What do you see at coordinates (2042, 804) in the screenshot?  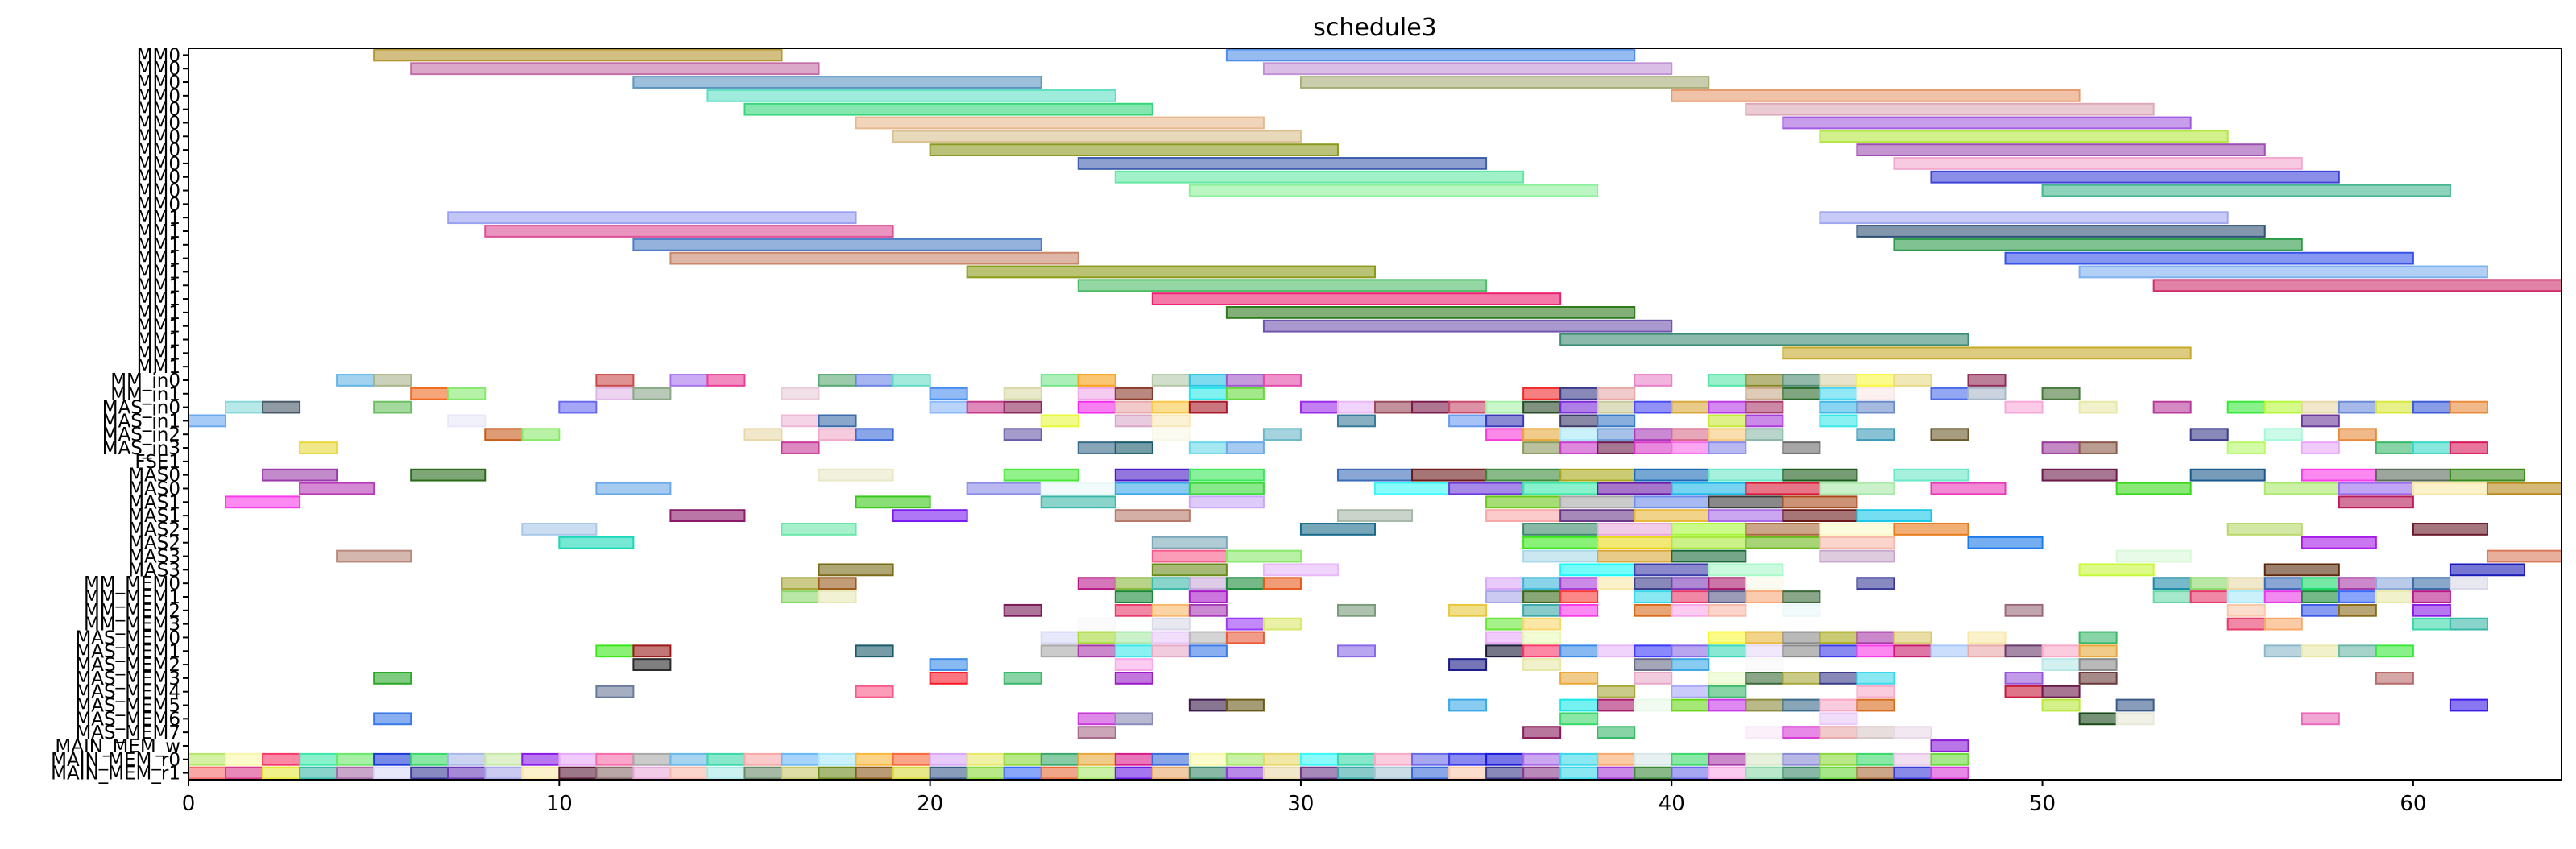 I see `x-tick-label: 50` at bounding box center [2042, 804].